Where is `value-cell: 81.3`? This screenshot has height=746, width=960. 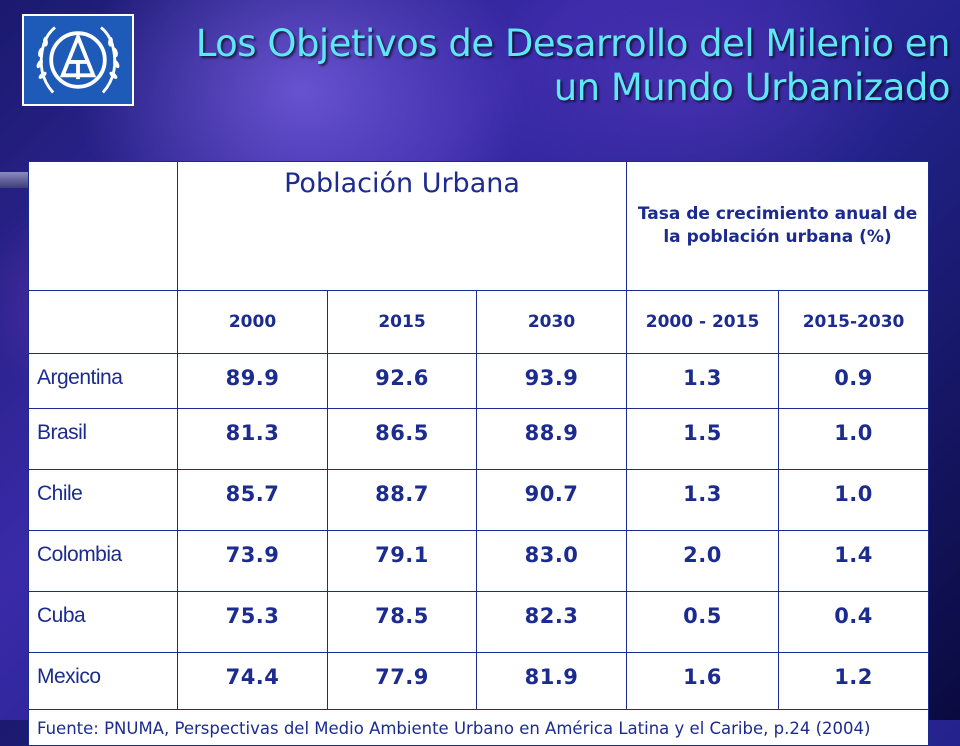
value-cell: 81.3 is located at coordinates (252, 439).